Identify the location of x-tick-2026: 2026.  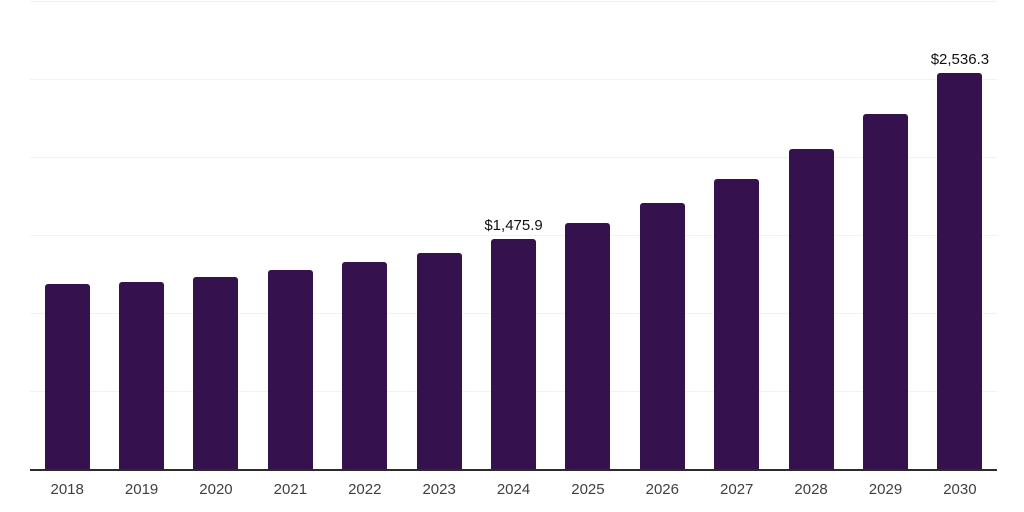
(662, 489).